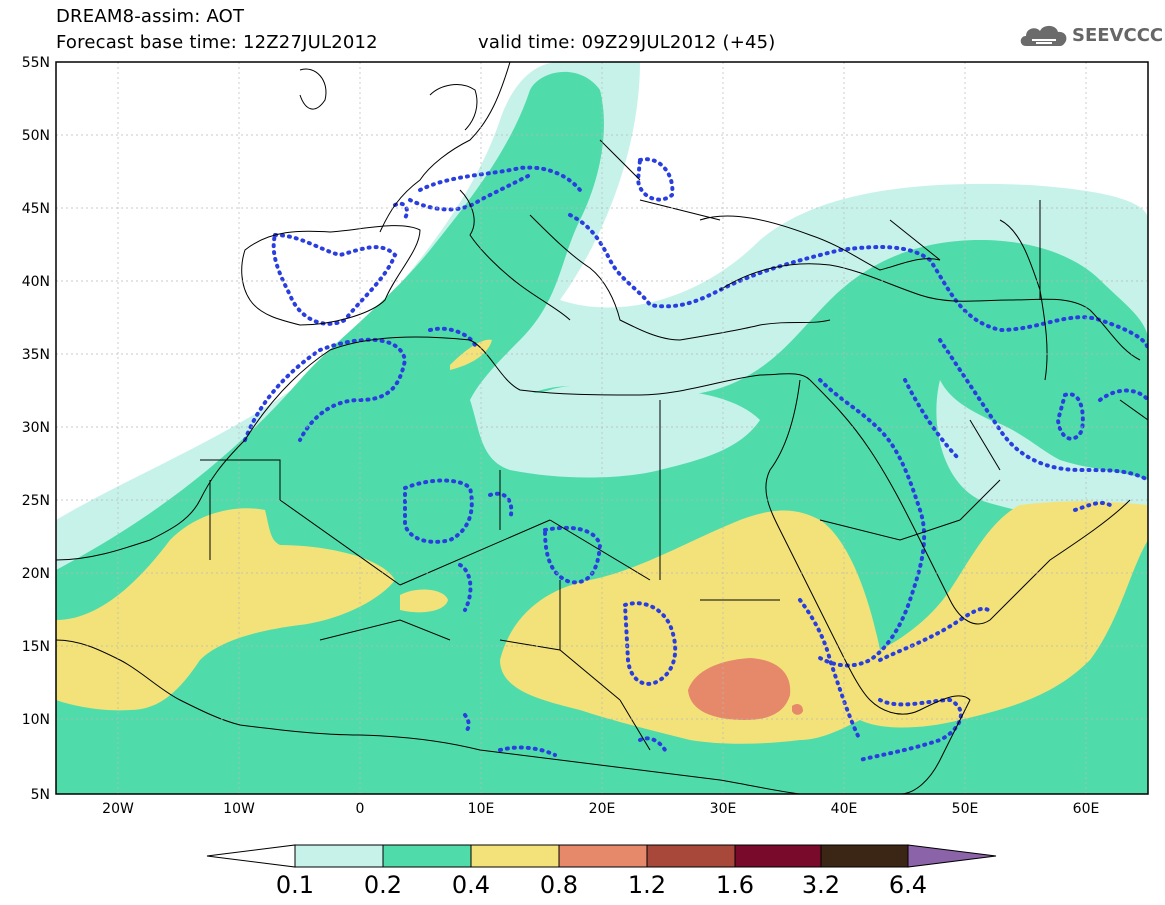 Image resolution: width=1165 pixels, height=905 pixels. What do you see at coordinates (40, 795) in the screenshot?
I see `lat-tick-label: 5N` at bounding box center [40, 795].